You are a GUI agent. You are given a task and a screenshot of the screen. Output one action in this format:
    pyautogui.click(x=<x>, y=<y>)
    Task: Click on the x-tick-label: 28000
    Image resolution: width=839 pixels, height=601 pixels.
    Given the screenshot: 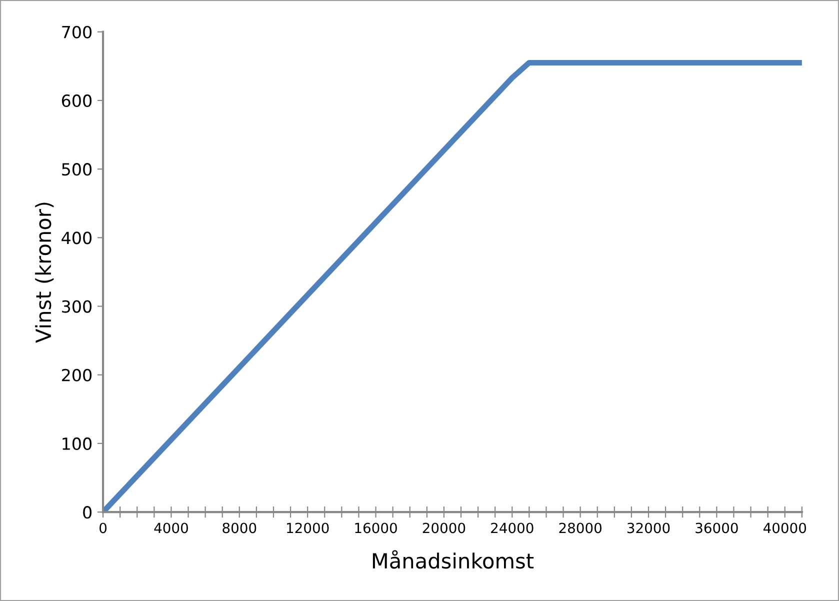 What is the action you would take?
    pyautogui.click(x=580, y=528)
    